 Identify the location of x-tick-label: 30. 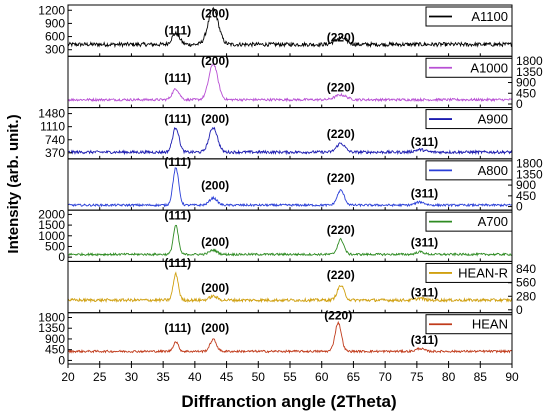
(132, 377).